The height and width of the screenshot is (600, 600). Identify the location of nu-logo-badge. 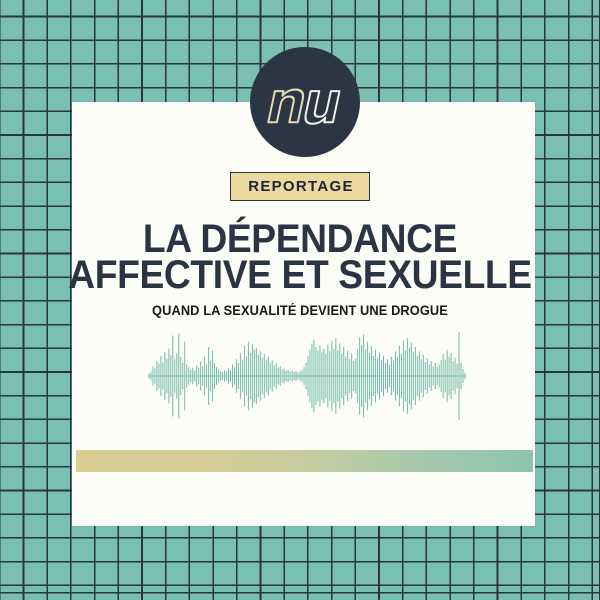
(305, 102).